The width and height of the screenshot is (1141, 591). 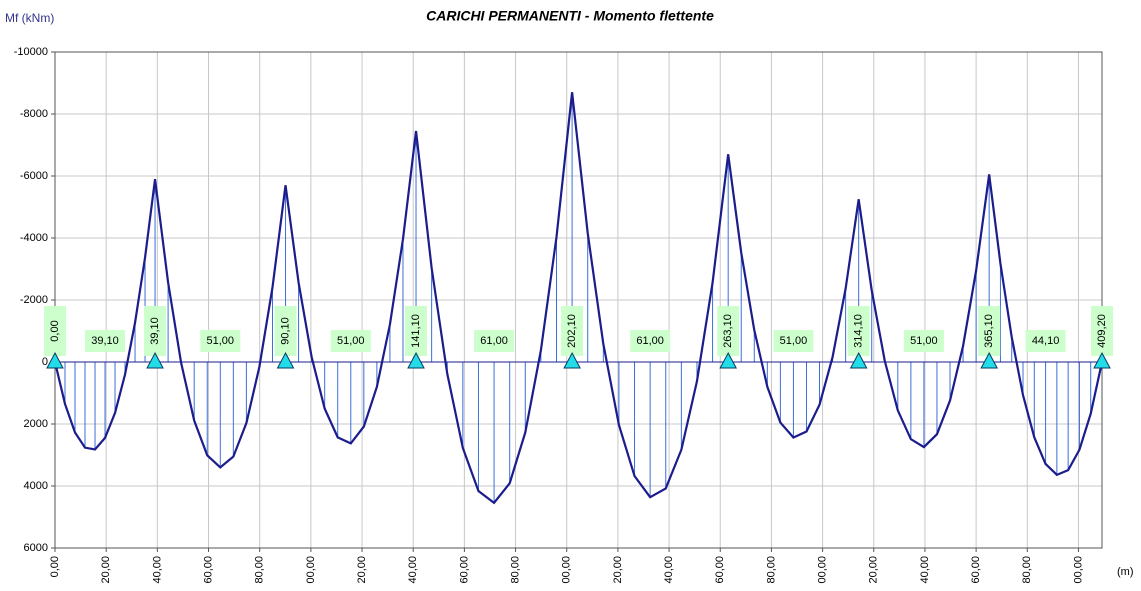 I want to click on y-tick-label: -10000, so click(x=31, y=52).